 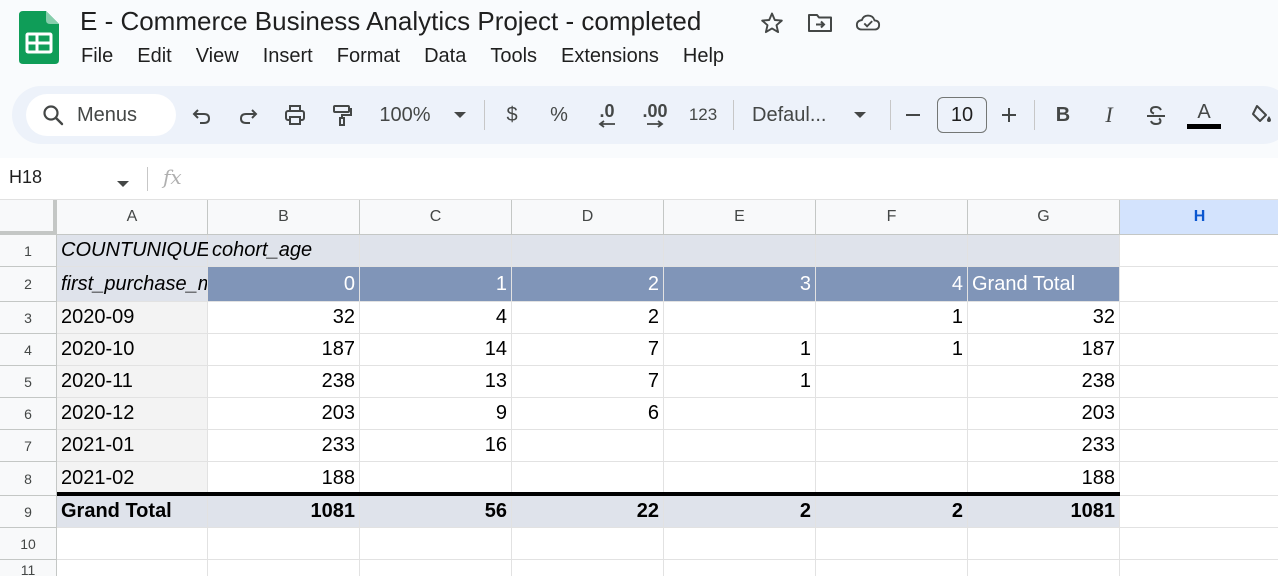 What do you see at coordinates (133, 251) in the screenshot?
I see `pivot-title-cell: COUNTUNIQUE` at bounding box center [133, 251].